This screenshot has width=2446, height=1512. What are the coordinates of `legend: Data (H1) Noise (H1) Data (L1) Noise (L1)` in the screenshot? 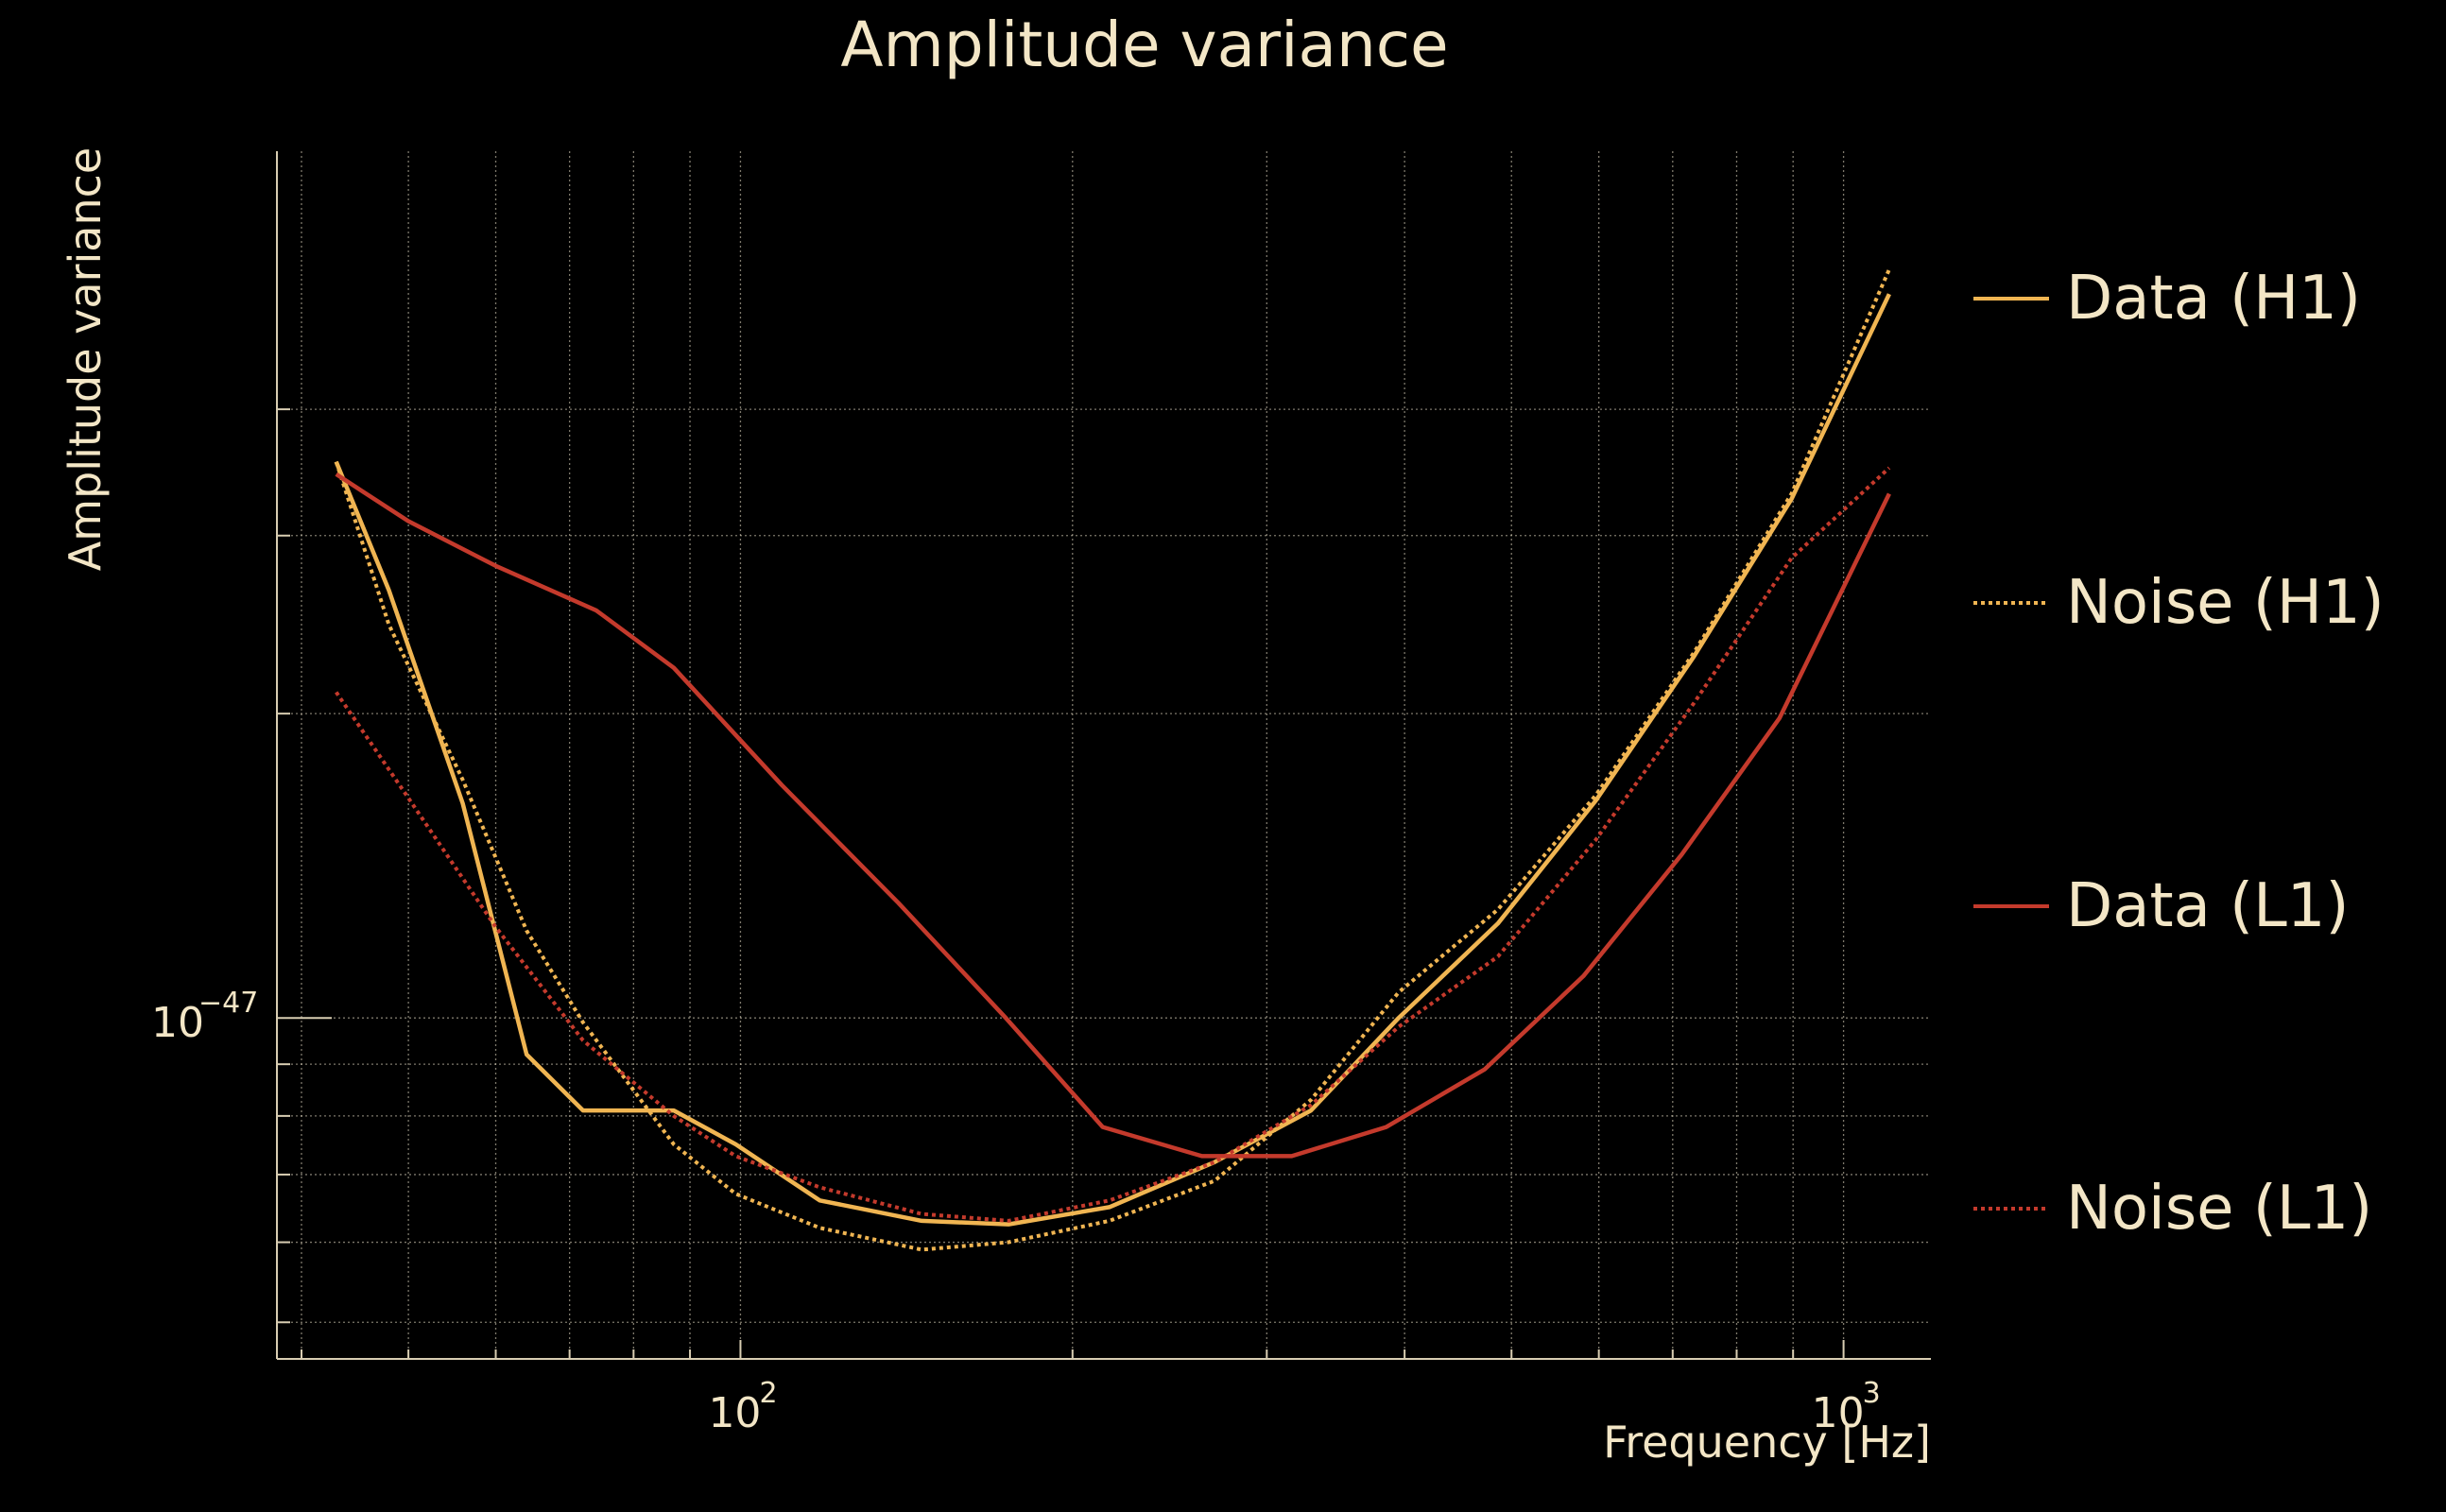 It's located at (2179, 754).